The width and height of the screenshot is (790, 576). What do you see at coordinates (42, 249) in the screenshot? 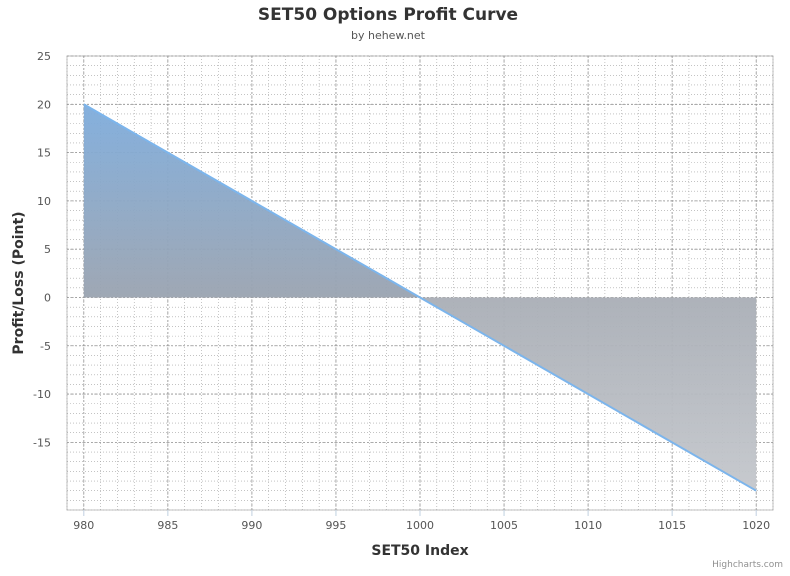
I see `y-axis-ticks: 25 20 15 10 5 0 -5 -10 -15` at bounding box center [42, 249].